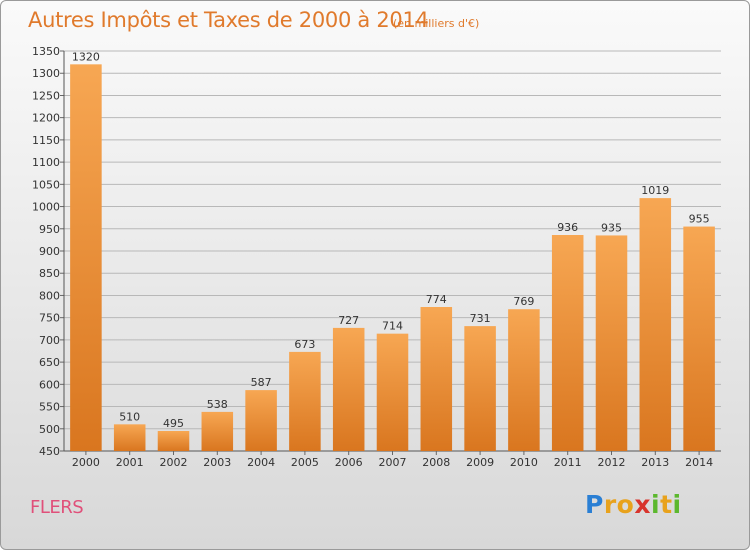 The image size is (750, 550). Describe the element at coordinates (642, 504) in the screenshot. I see `logo-letter: x` at that location.